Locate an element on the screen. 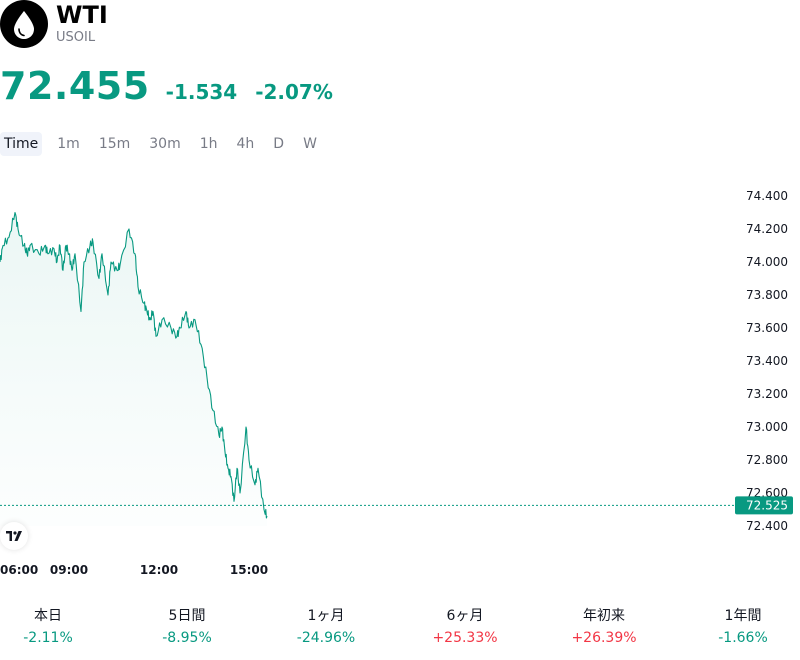 The width and height of the screenshot is (800, 660). price-change-percent: -2.07% is located at coordinates (294, 92).